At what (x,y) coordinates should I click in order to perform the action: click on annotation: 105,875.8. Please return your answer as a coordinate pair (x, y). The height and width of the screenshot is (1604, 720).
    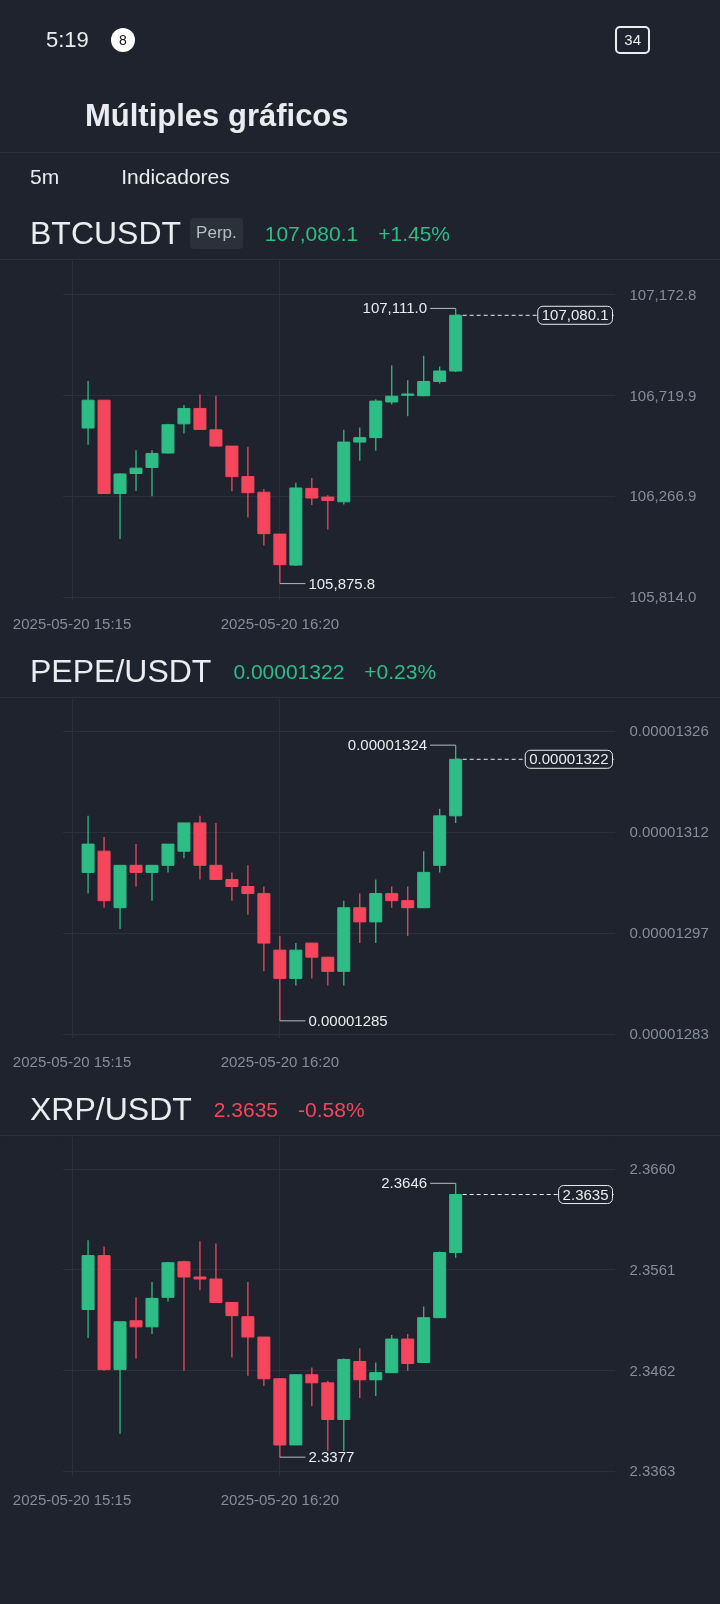
    Looking at the image, I should click on (342, 583).